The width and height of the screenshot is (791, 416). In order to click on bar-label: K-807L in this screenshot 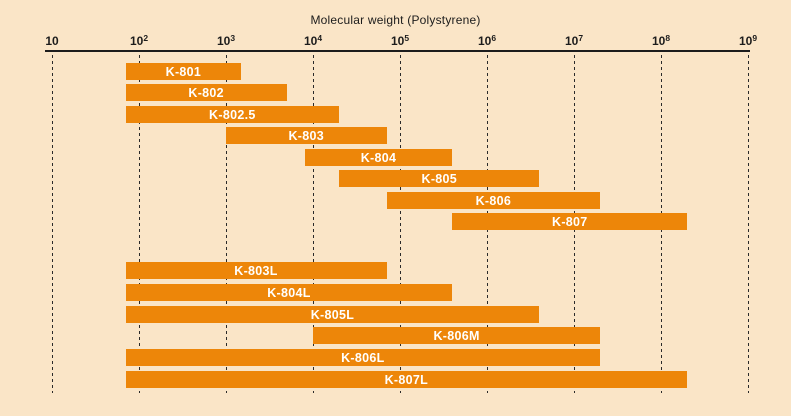, I will do `click(406, 379)`.